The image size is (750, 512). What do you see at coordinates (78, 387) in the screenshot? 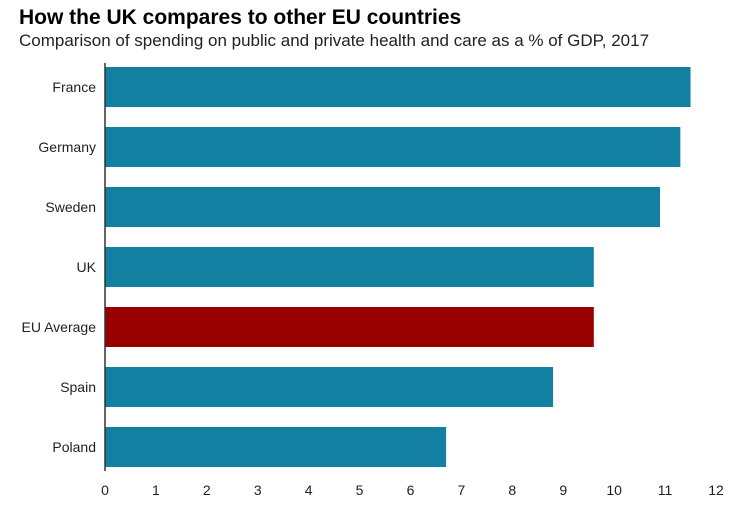
I see `category-label-spain: Spain` at bounding box center [78, 387].